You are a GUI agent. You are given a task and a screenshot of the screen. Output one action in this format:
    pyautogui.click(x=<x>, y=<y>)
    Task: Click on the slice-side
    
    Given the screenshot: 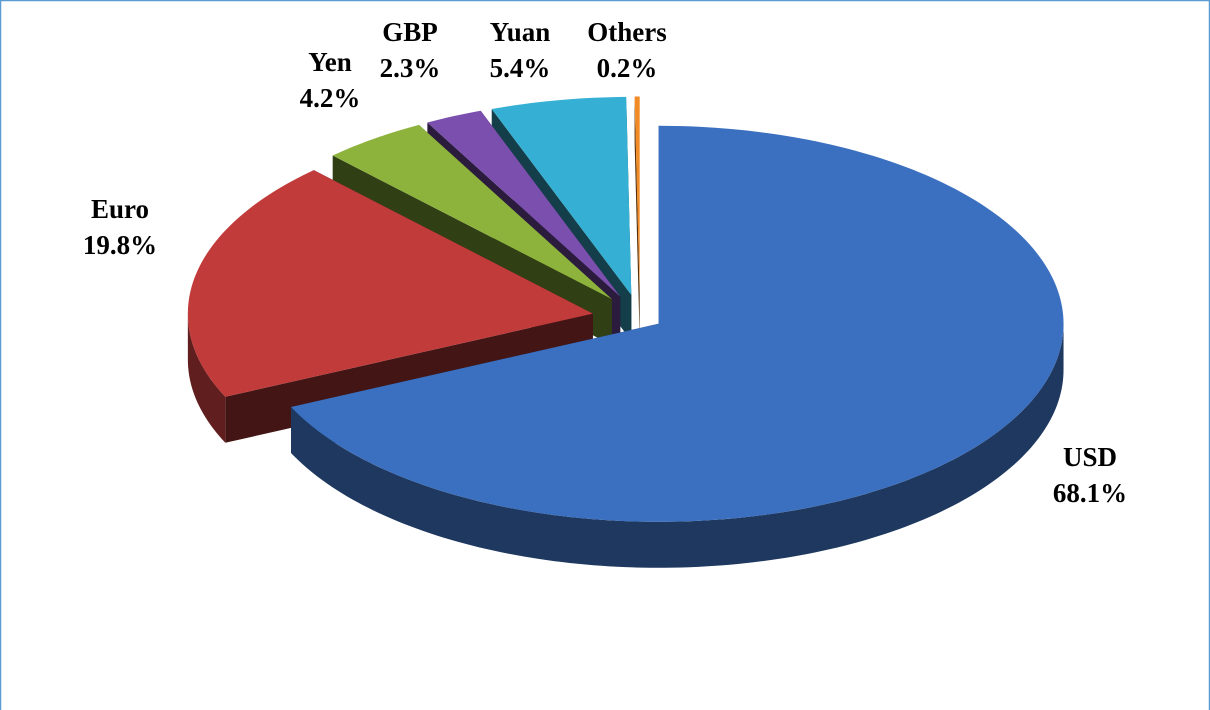 What is the action you would take?
    pyautogui.click(x=206, y=378)
    